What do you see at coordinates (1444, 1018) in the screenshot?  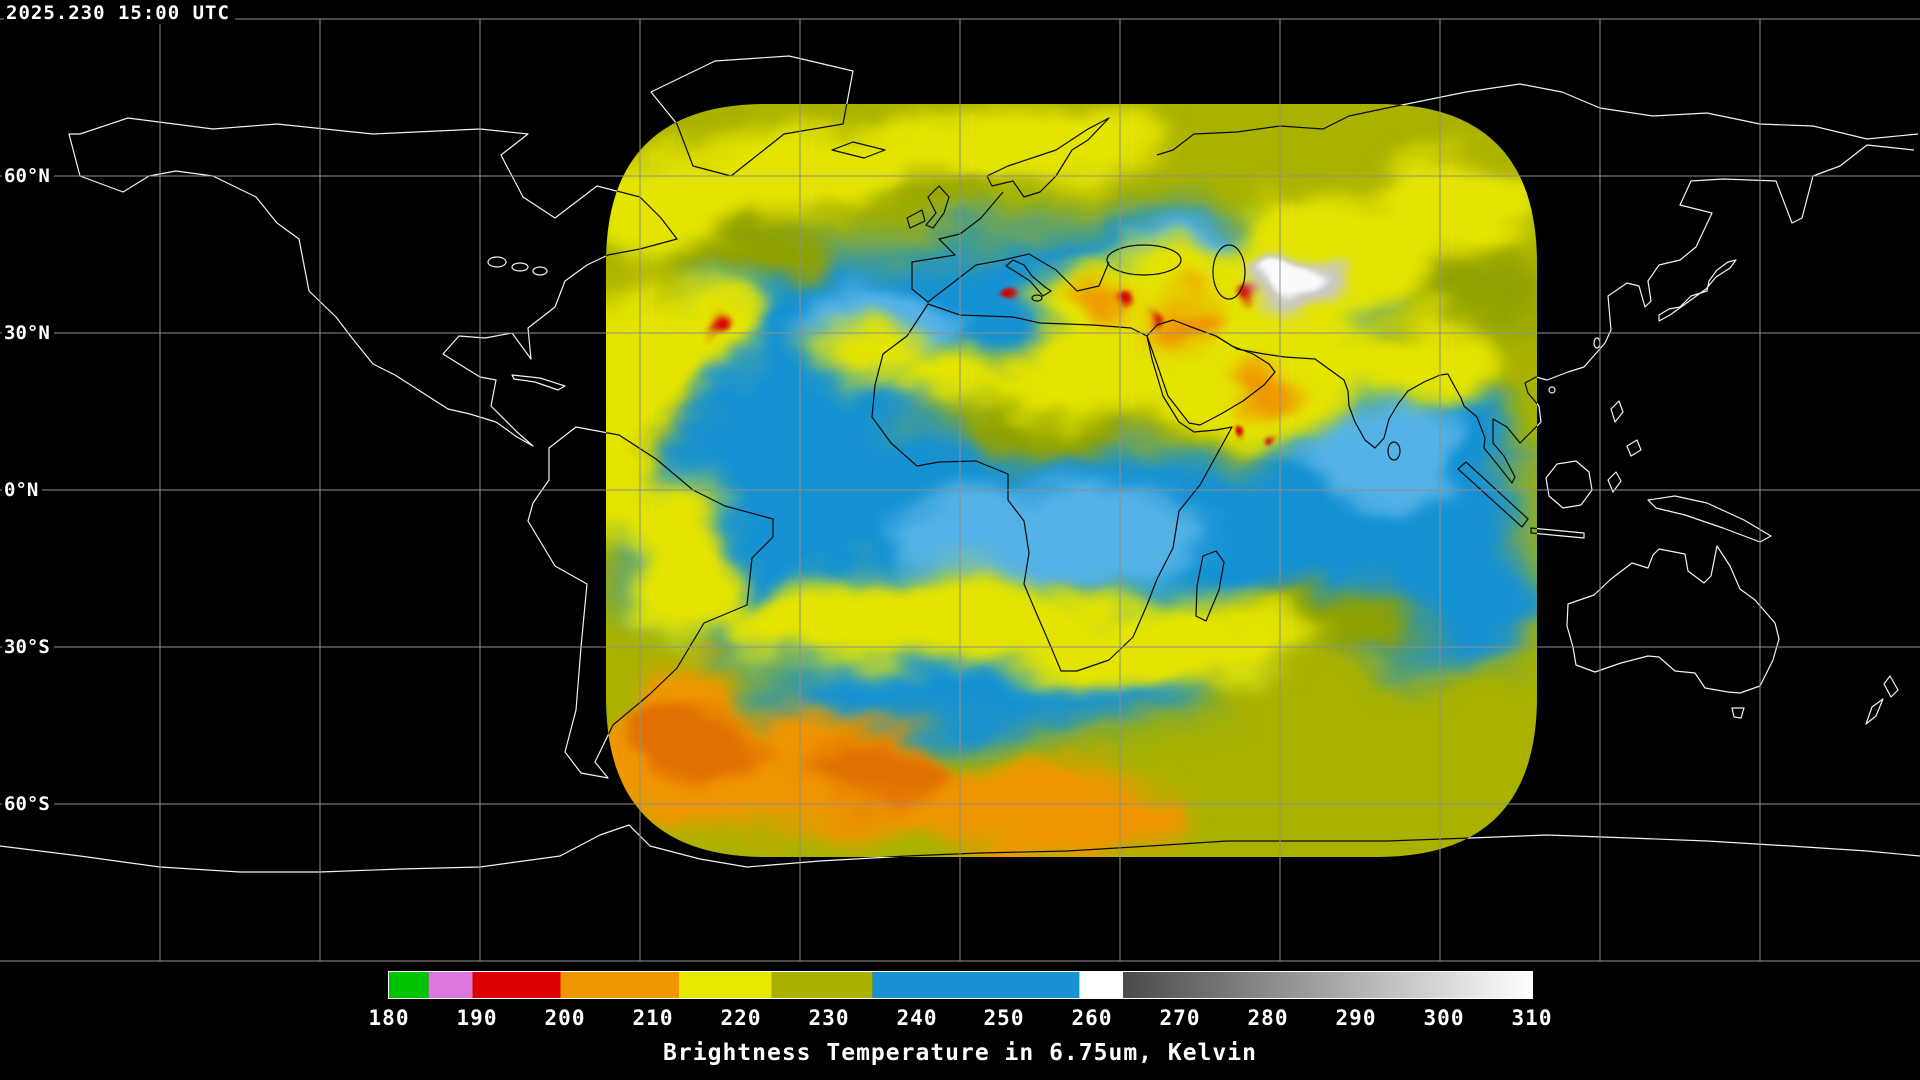 I see `tick-300: 300` at bounding box center [1444, 1018].